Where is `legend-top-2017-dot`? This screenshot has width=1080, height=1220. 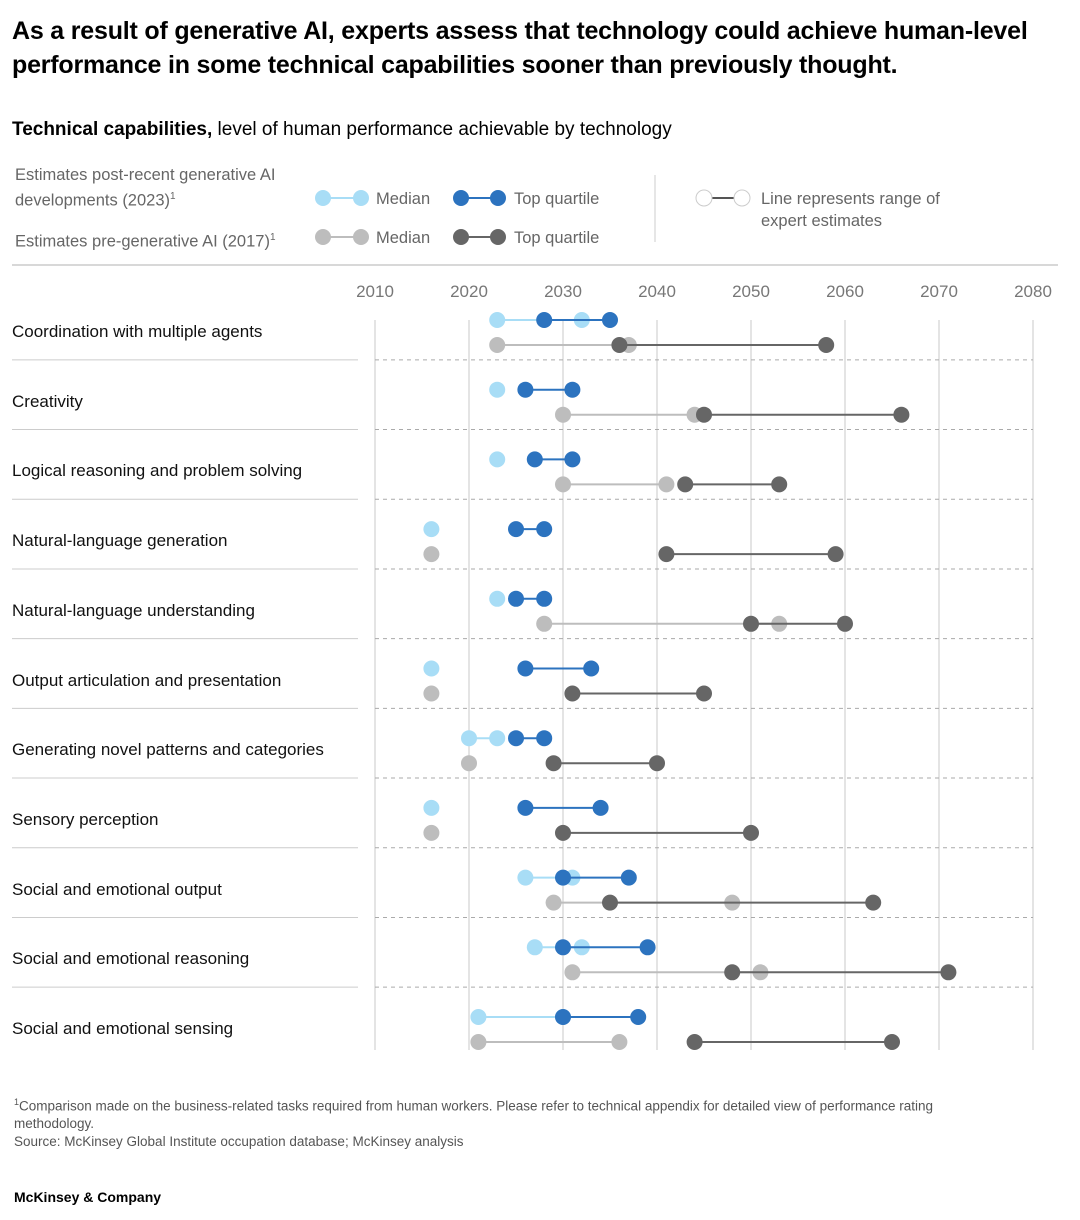 legend-top-2017-dot is located at coordinates (461, 237).